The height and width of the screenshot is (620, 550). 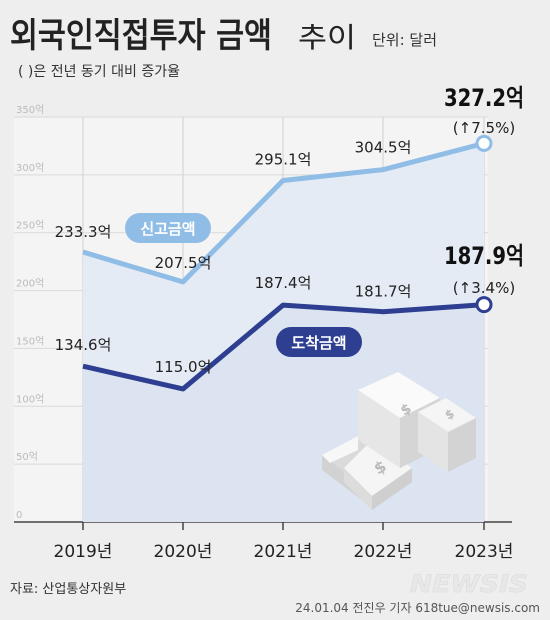 I want to click on data-label-reported: 233.3억, so click(x=83, y=232).